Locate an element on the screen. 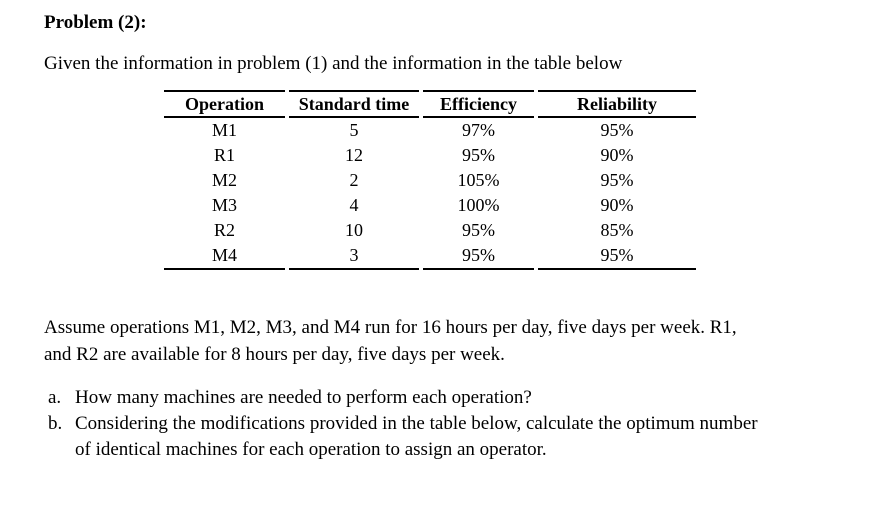 This screenshot has height=505, width=883. table-row: R1 12 95% 90% is located at coordinates (430, 155).